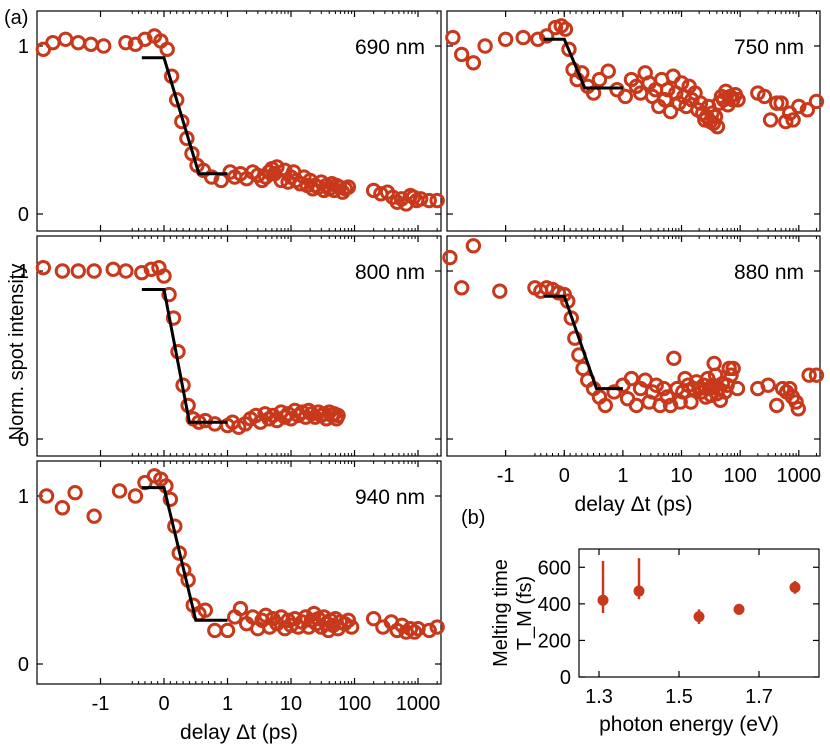 The width and height of the screenshot is (830, 751). What do you see at coordinates (473, 518) in the screenshot?
I see `panel-b-label: (b)` at bounding box center [473, 518].